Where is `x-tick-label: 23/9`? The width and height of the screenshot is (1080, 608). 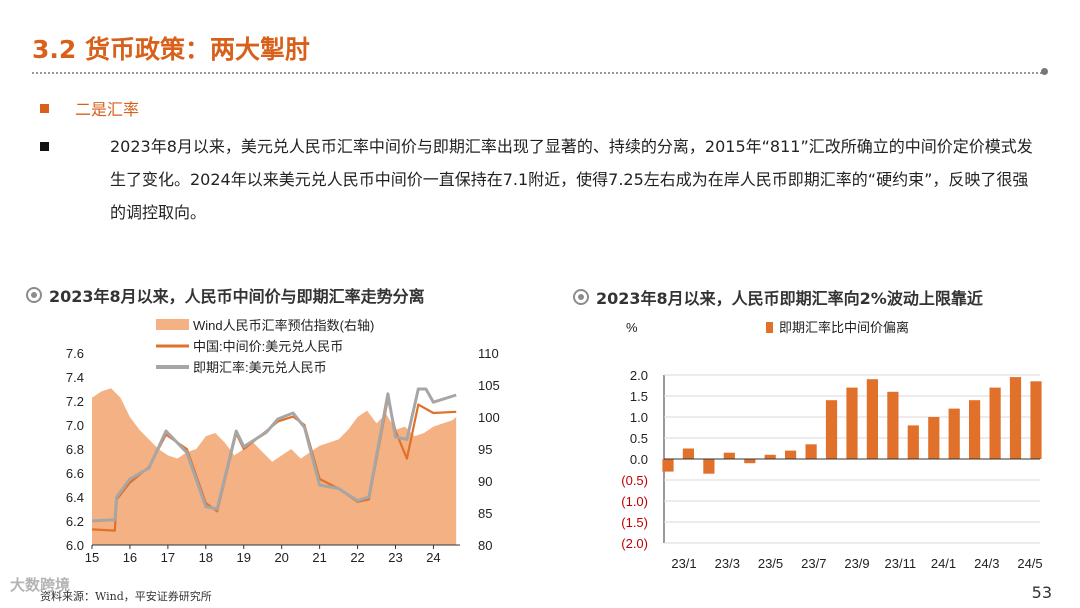
x-tick-label: 23/9 is located at coordinates (856, 563).